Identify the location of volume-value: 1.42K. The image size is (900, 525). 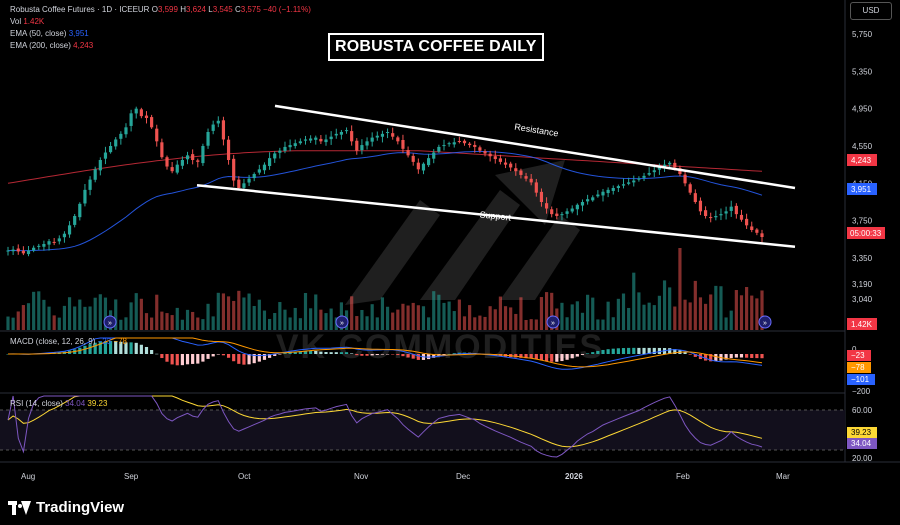
(34, 21).